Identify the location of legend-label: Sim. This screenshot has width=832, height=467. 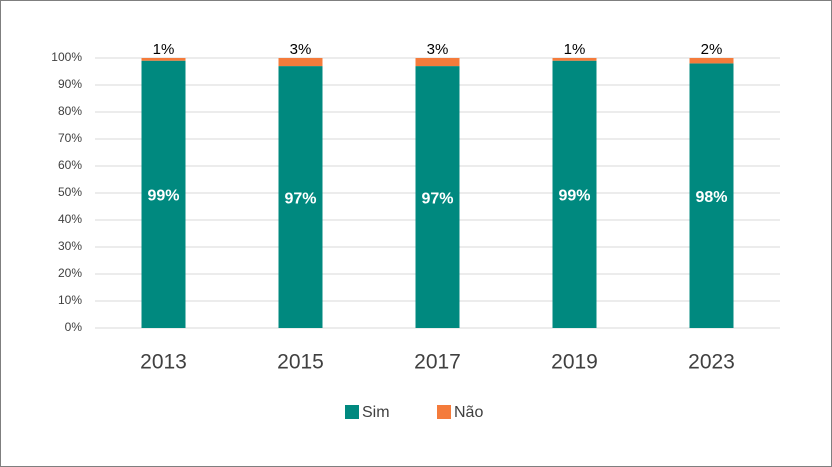
(376, 412).